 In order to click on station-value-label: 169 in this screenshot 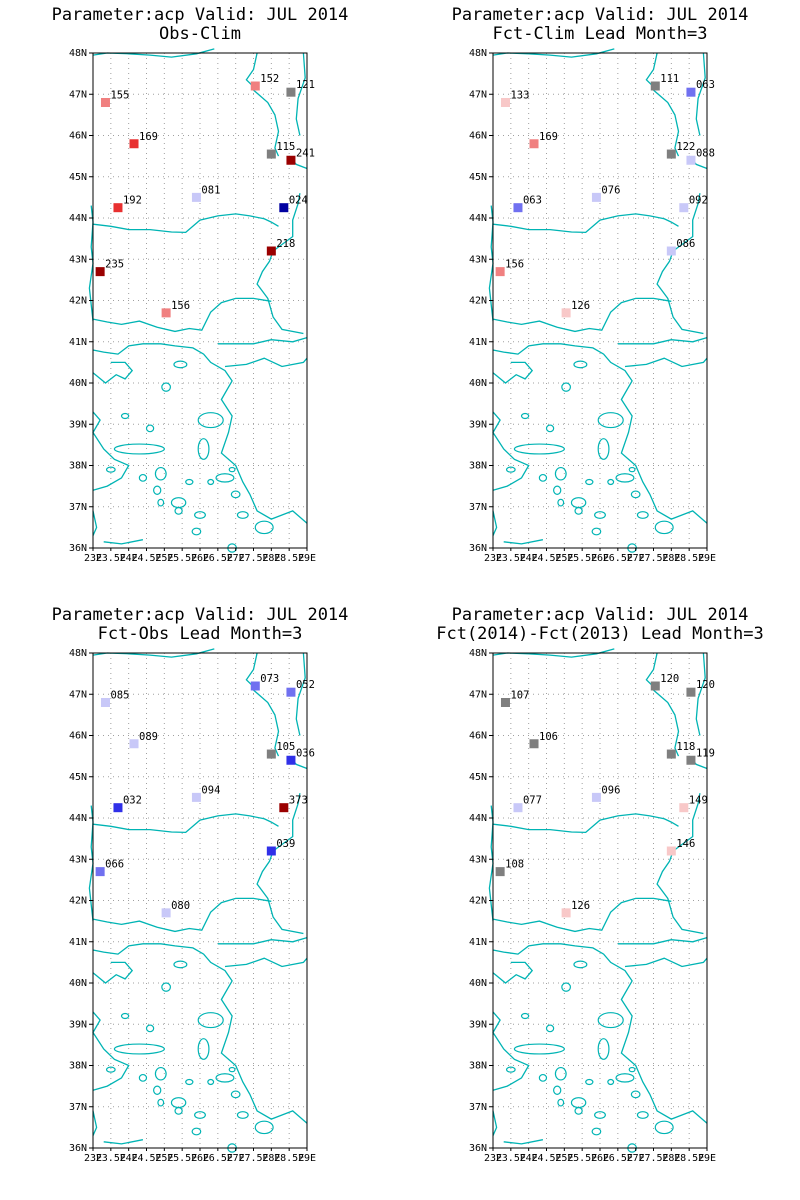, I will do `click(548, 137)`.